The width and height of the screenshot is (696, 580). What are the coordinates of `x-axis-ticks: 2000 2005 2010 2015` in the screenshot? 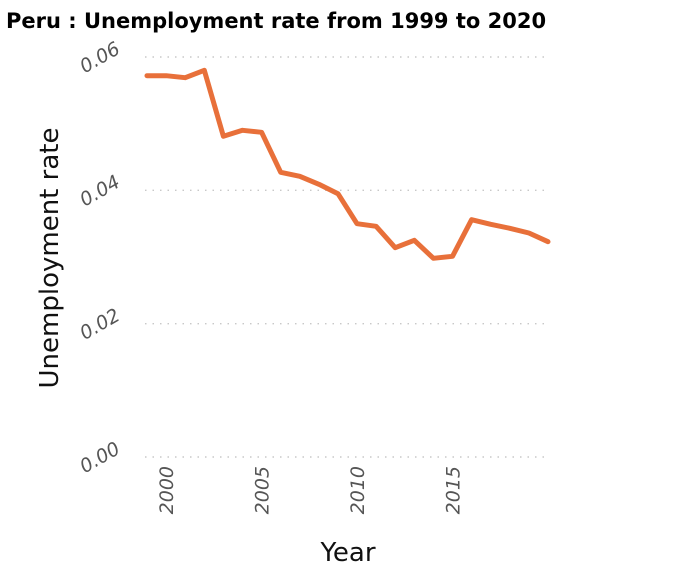 It's located at (310, 490).